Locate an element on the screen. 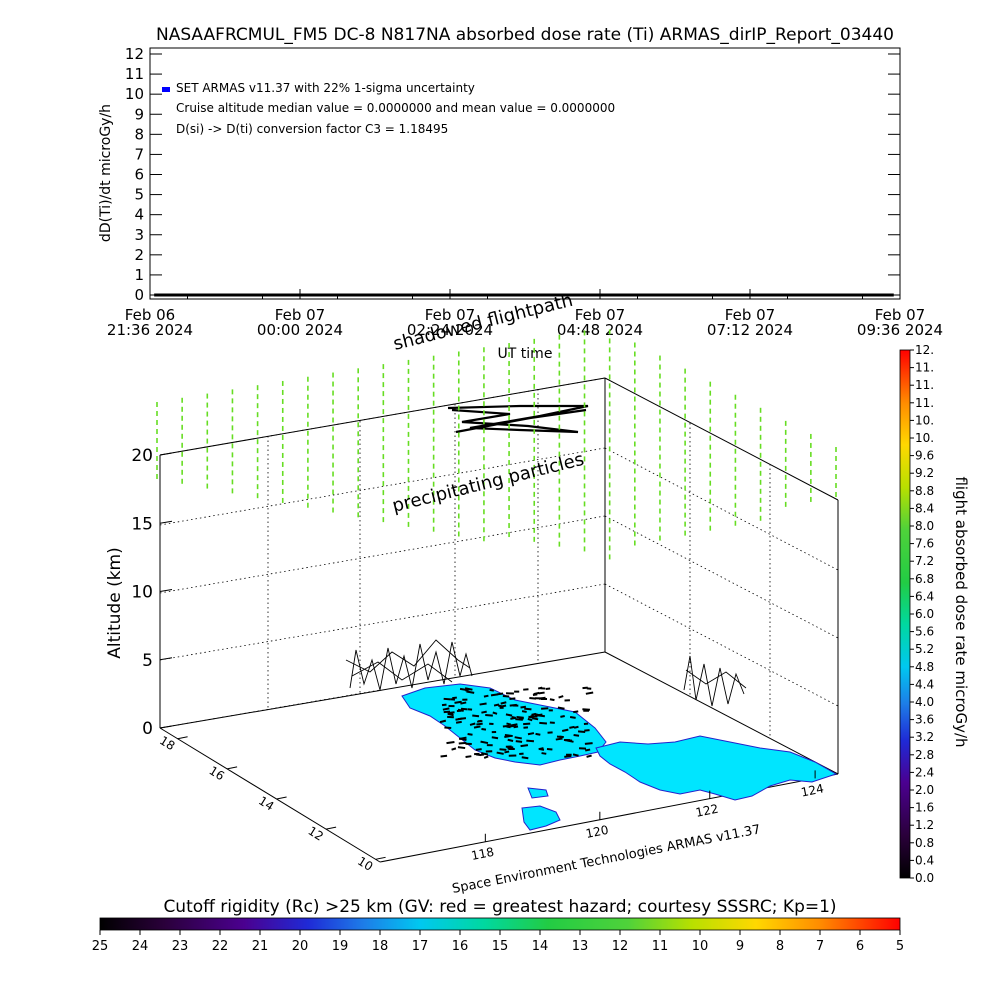  latitude-tick-label: 14 is located at coordinates (266, 804).